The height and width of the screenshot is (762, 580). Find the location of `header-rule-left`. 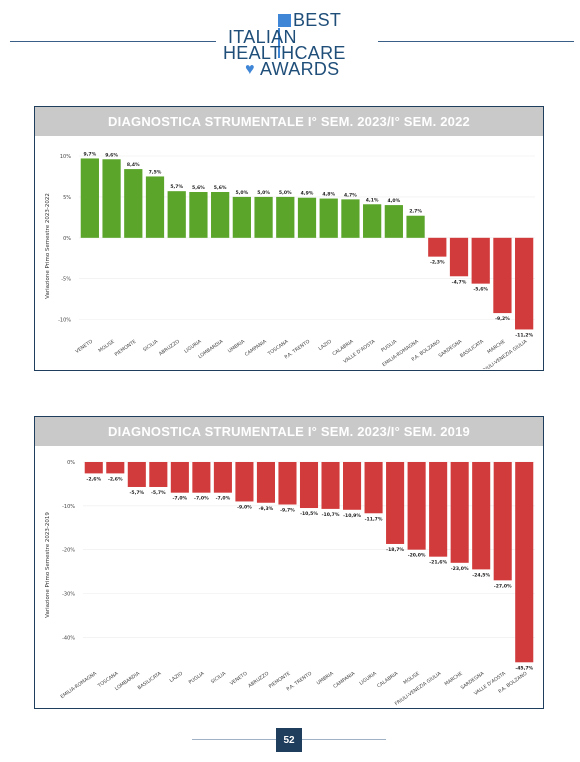

header-rule-left is located at coordinates (113, 41).